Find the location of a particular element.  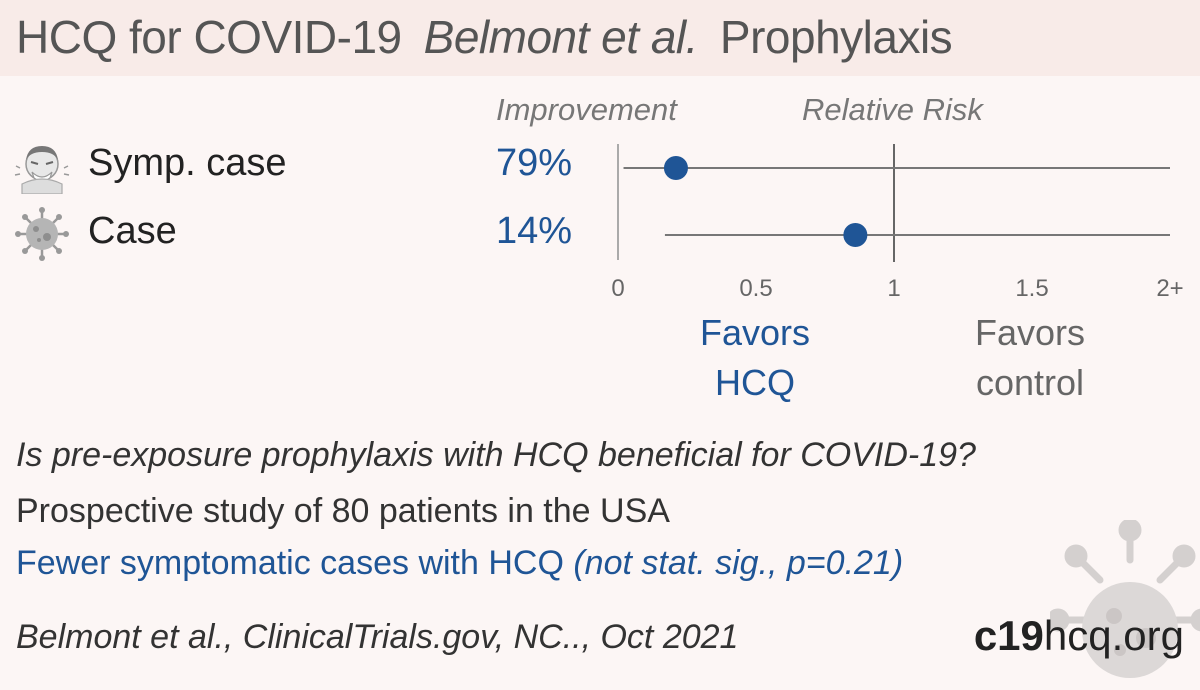

result-main: Fewer symptomatic cases with HCQ is located at coordinates (290, 563).